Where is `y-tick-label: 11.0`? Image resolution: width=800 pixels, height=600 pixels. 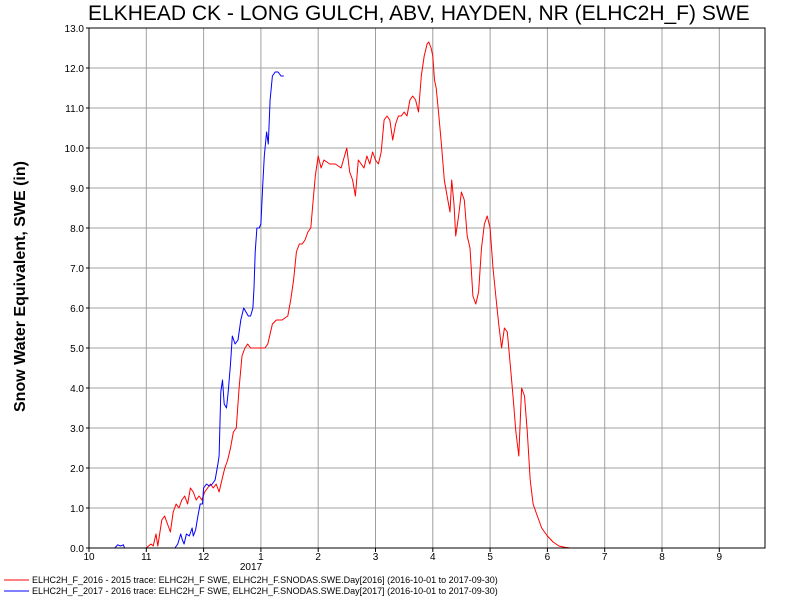
y-tick-label: 11.0 is located at coordinates (74, 109).